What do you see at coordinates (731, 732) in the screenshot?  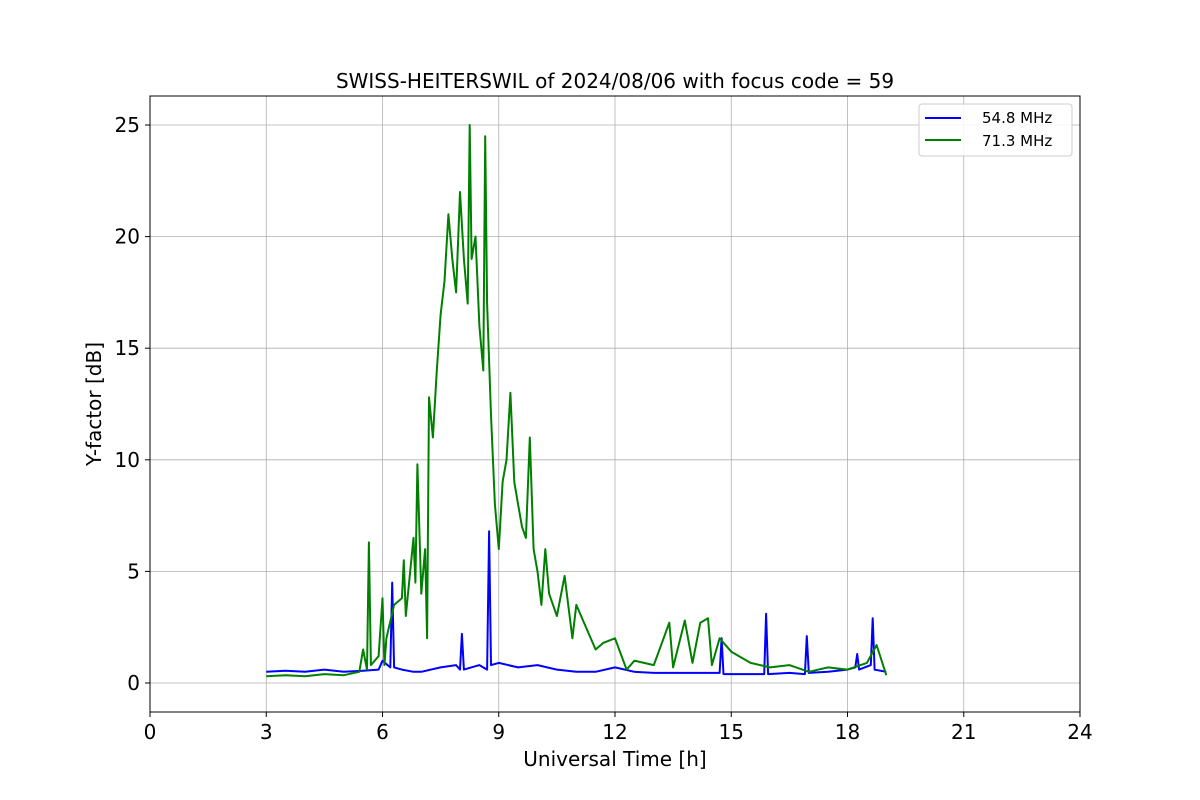 I see `x-tick-label: 15` at bounding box center [731, 732].